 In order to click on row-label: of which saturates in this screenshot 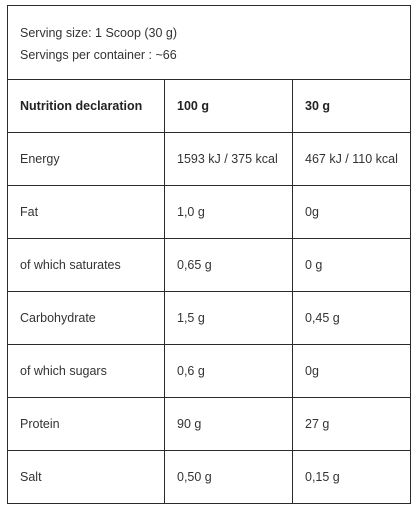, I will do `click(86, 265)`.